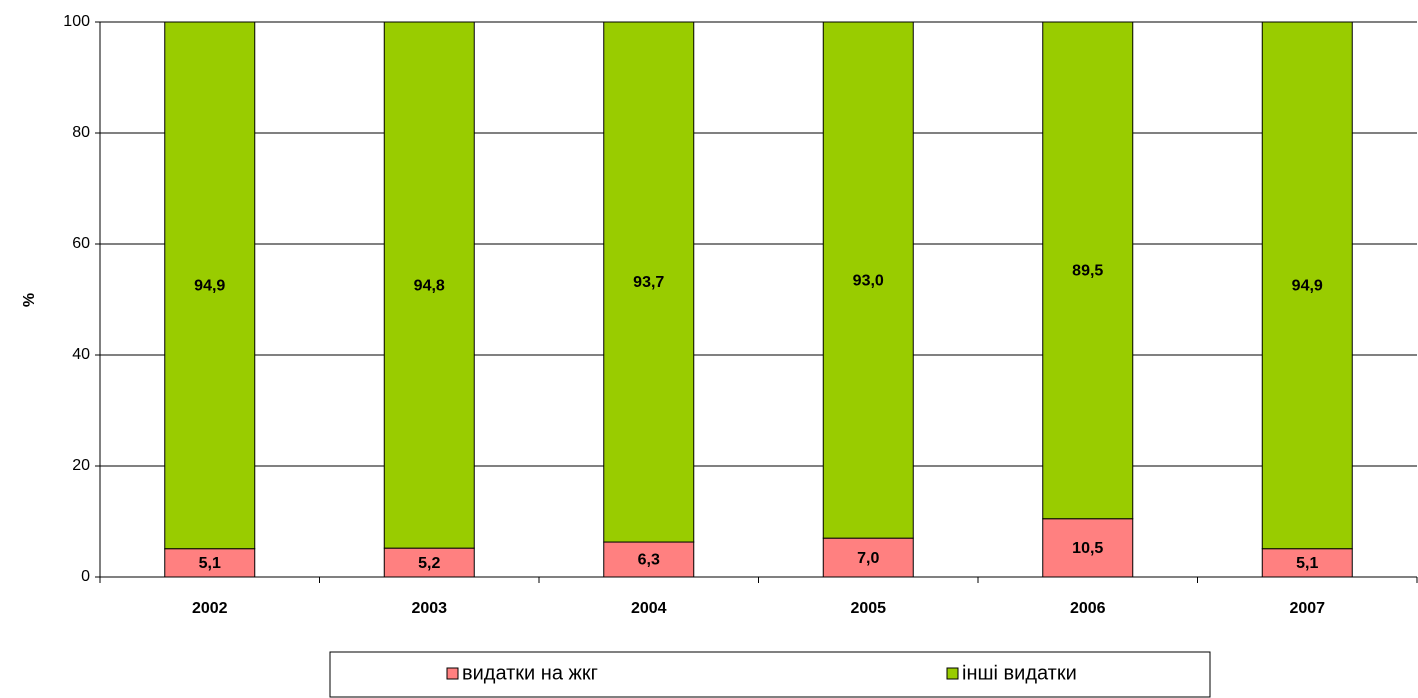 This screenshot has width=1418, height=698. I want to click on legend-box, so click(770, 674).